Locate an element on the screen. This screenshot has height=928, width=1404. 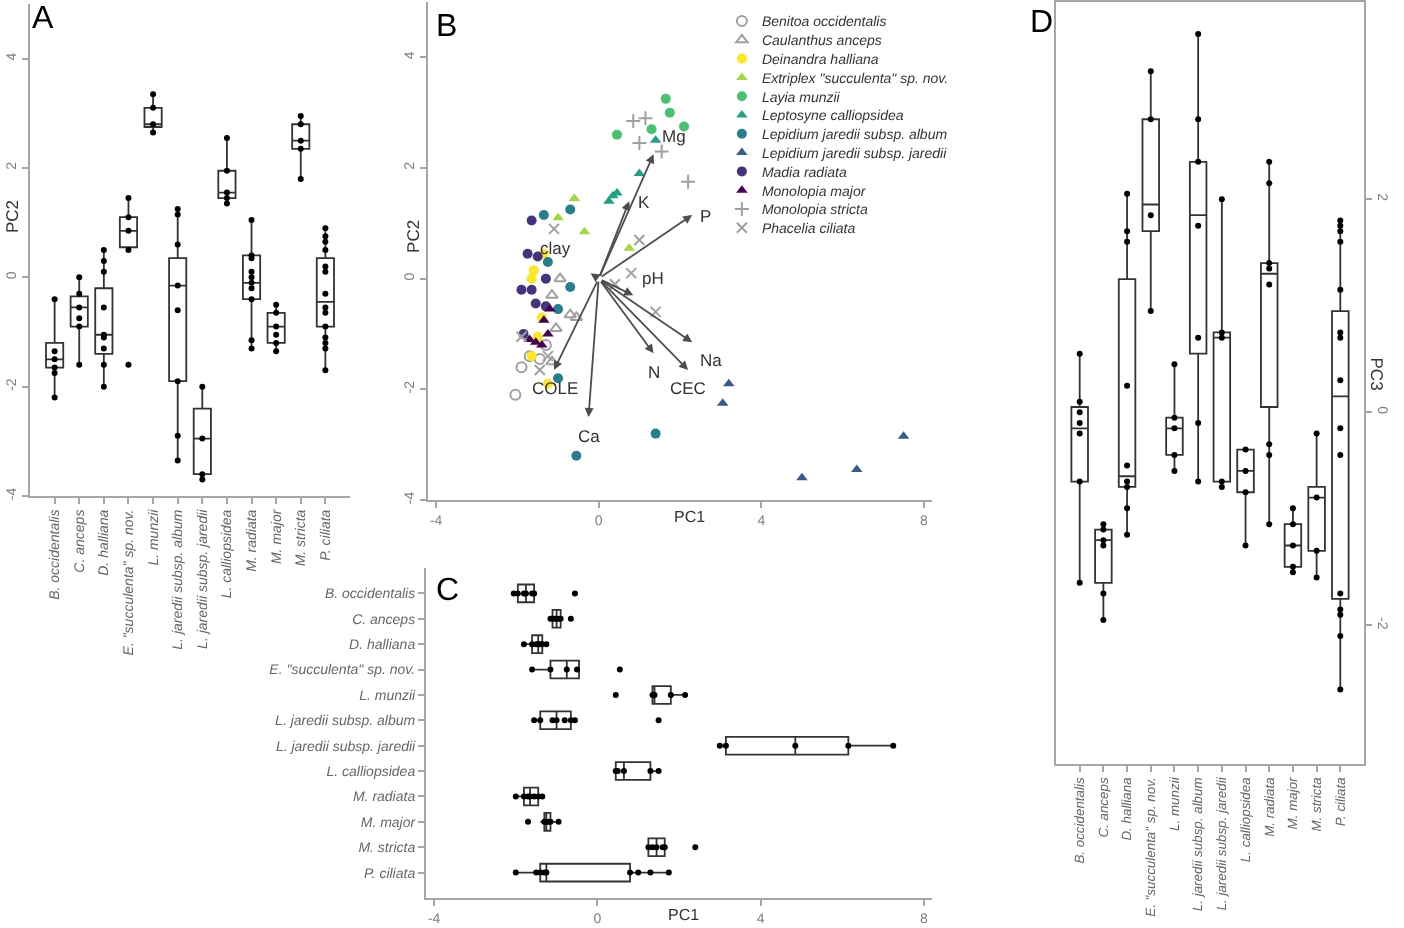
annotation: pH is located at coordinates (653, 278).